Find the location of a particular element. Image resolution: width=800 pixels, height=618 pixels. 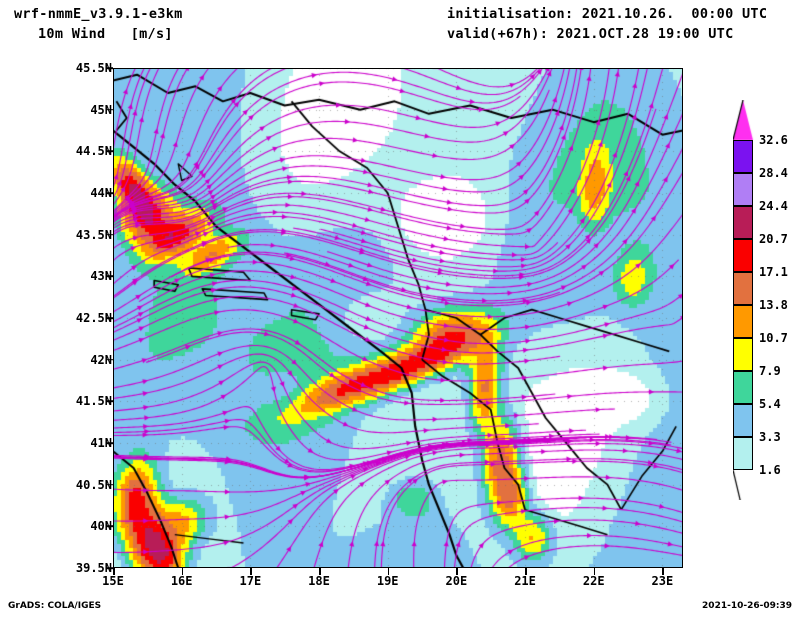

lat-tick-label: 40N is located at coordinates (101, 526).